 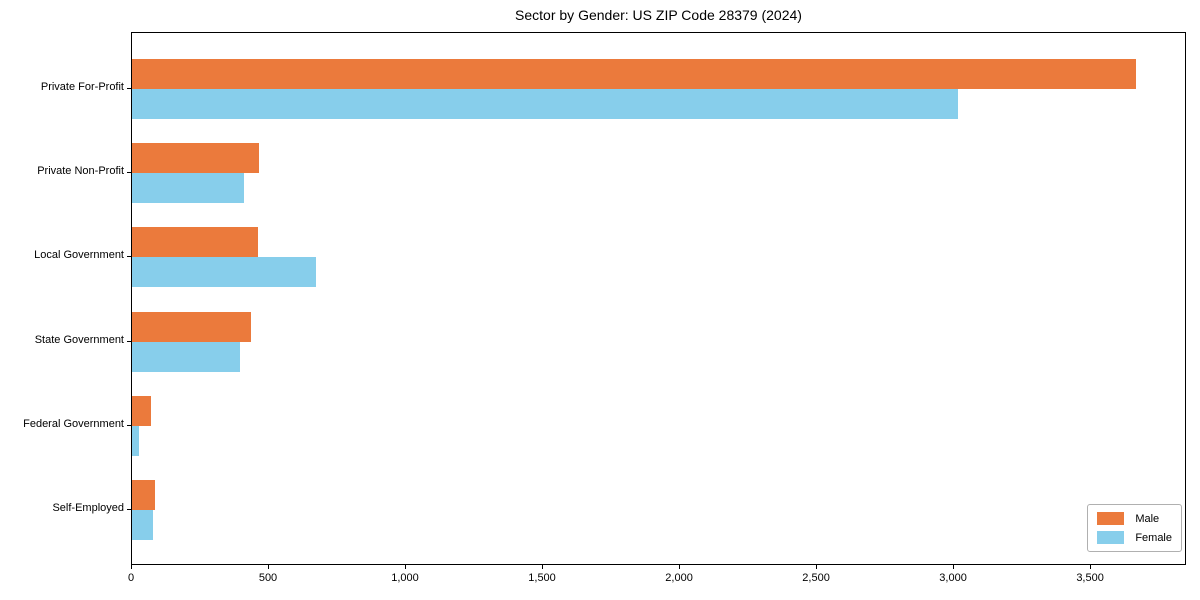 I want to click on legend-label-female: Female, so click(x=1153, y=537).